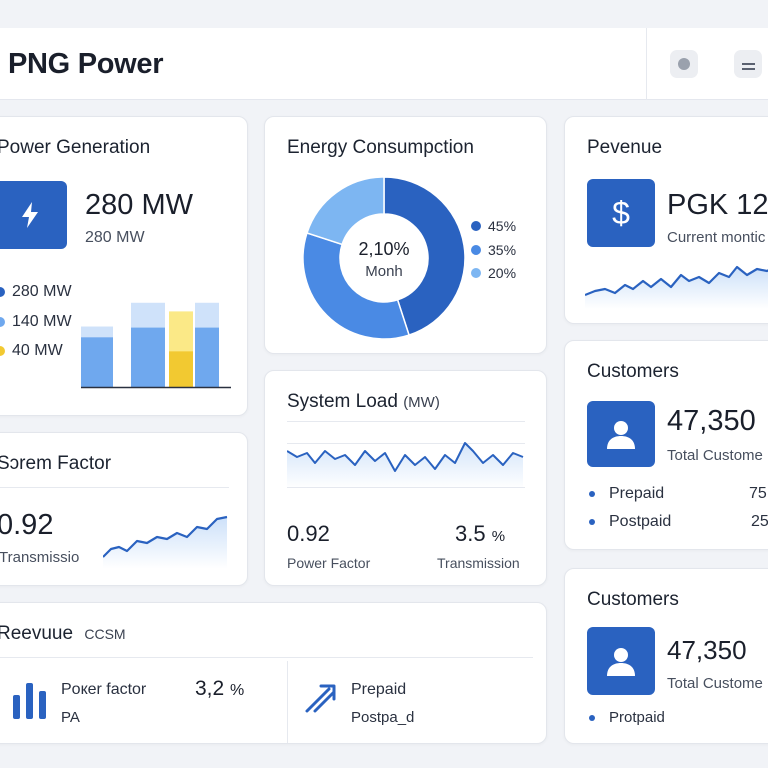 Image resolution: width=768 pixels, height=768 pixels. What do you see at coordinates (139, 205) in the screenshot?
I see `generation-value: 280 MW` at bounding box center [139, 205].